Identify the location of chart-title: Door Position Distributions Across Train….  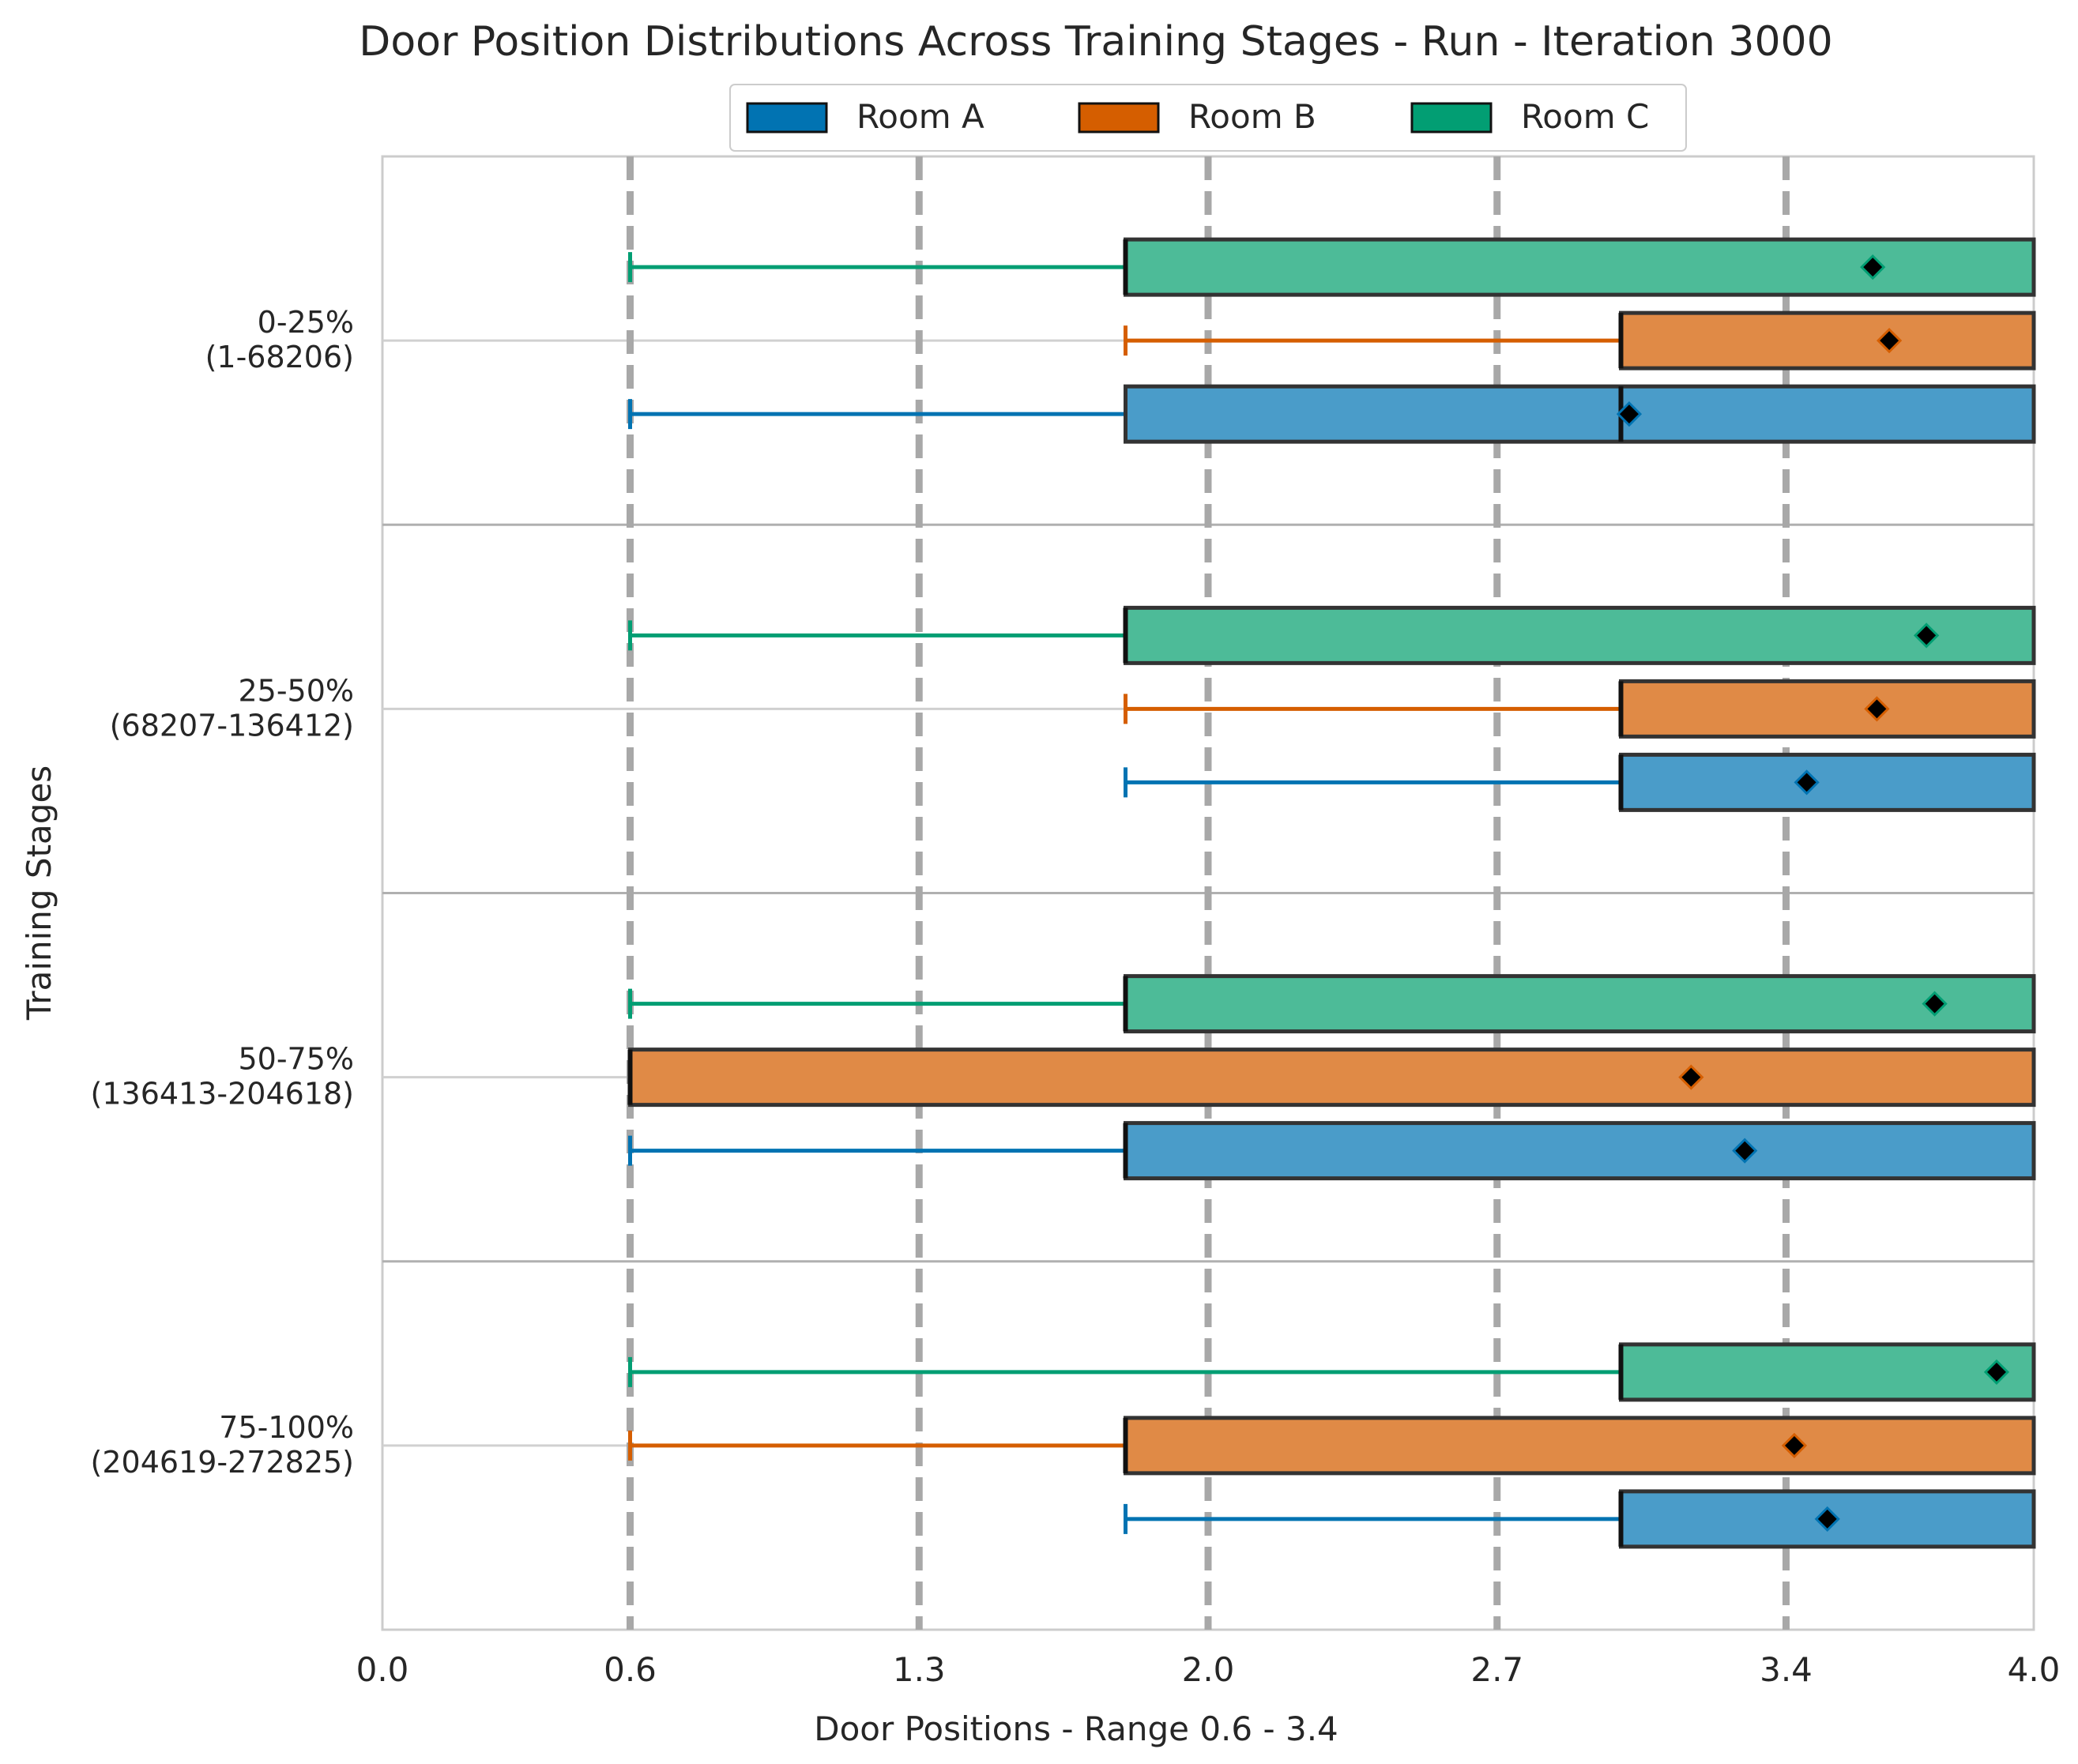
(1095, 42).